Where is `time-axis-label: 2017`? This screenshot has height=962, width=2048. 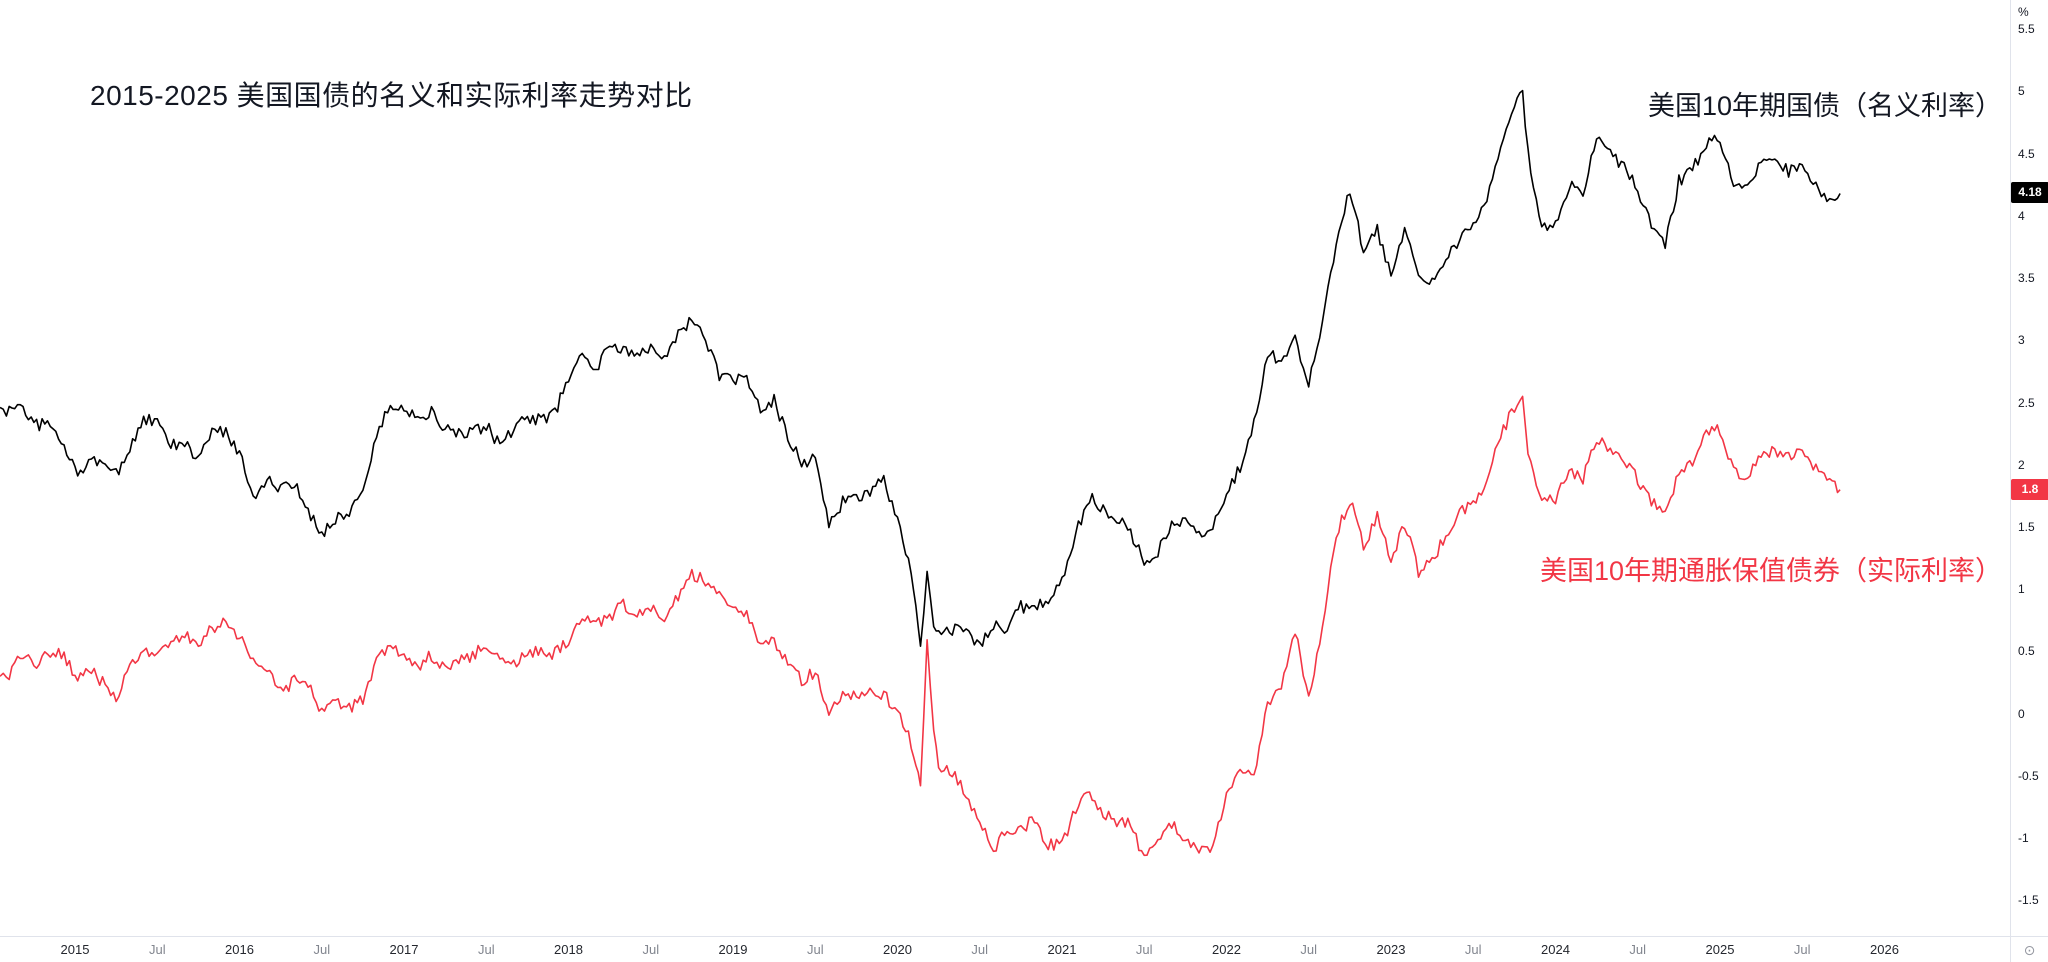
time-axis-label: 2017 is located at coordinates (404, 949).